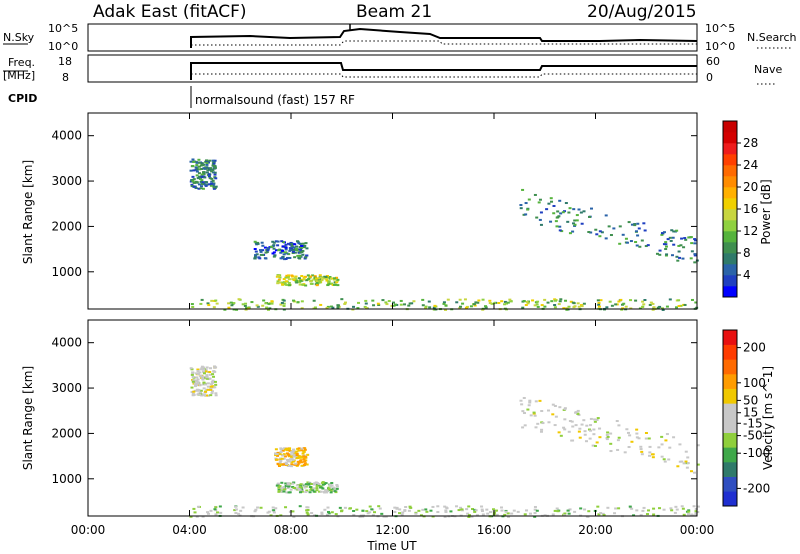 The height and width of the screenshot is (554, 800). I want to click on x-tick-label: 12:00, so click(392, 530).